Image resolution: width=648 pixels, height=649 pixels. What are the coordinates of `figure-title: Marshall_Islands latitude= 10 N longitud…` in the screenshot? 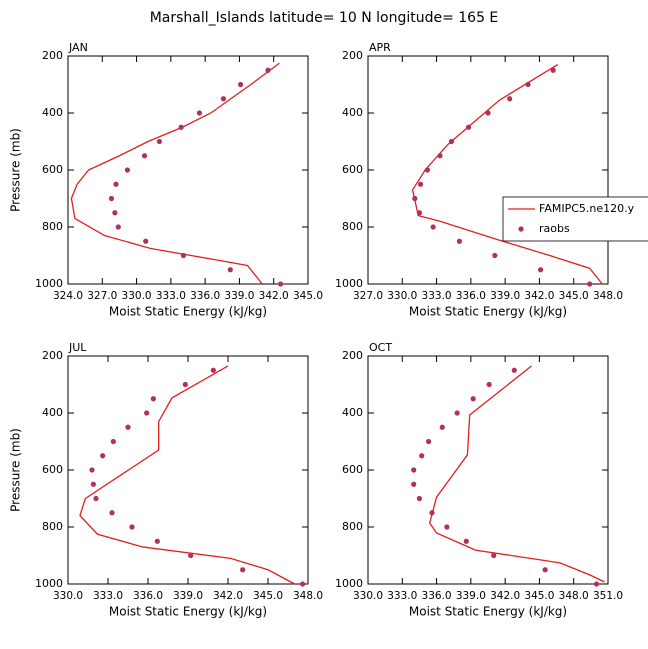 It's located at (324, 18).